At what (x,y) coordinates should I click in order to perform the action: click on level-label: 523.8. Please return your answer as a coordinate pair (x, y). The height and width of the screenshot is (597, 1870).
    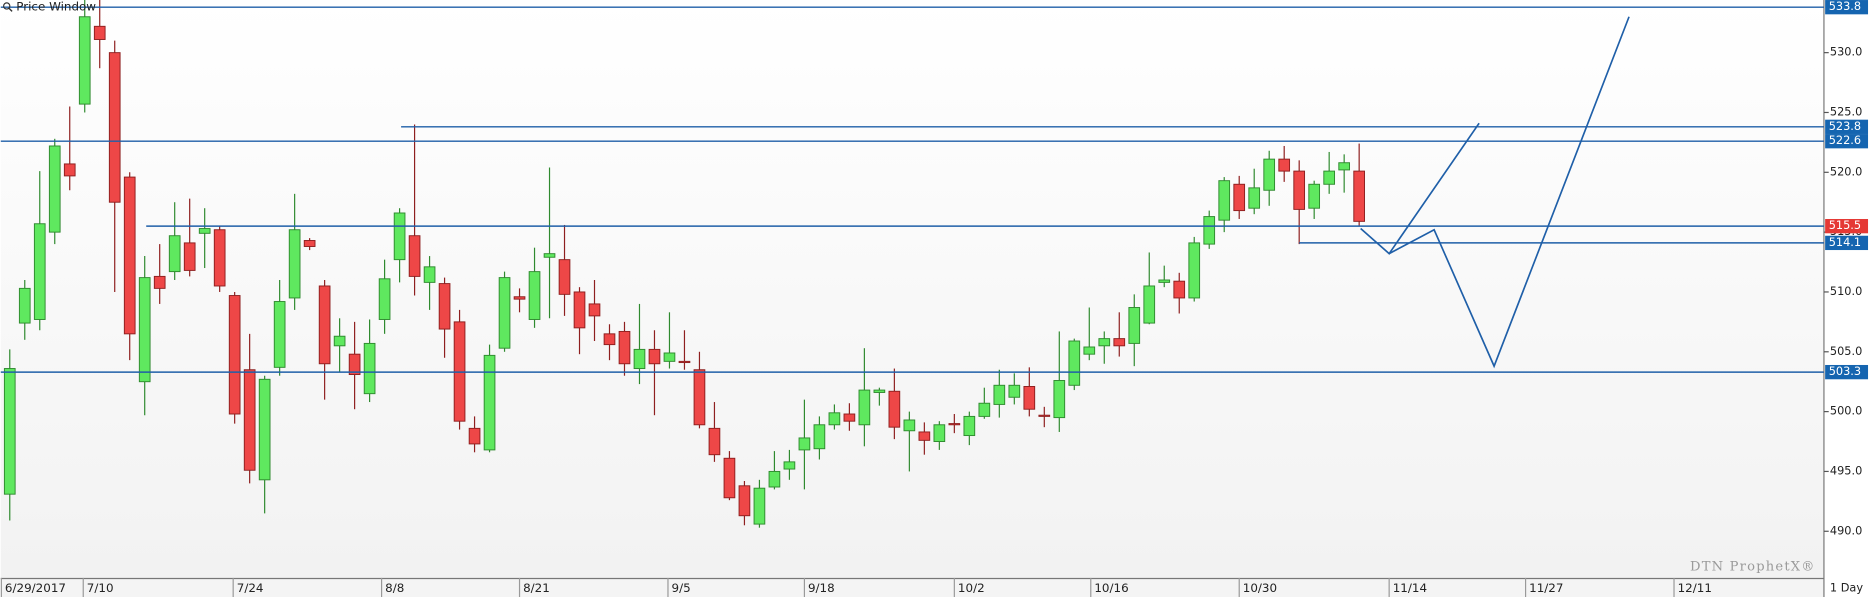
    Looking at the image, I should click on (1845, 126).